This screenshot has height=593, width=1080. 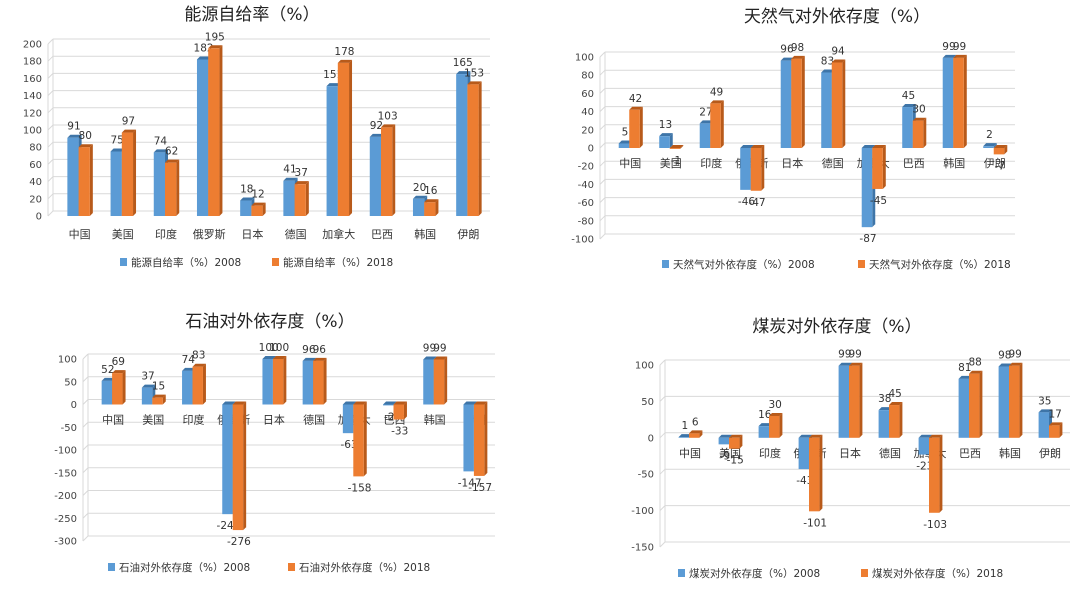 What do you see at coordinates (73, 127) in the screenshot?
I see `data-label: 91` at bounding box center [73, 127].